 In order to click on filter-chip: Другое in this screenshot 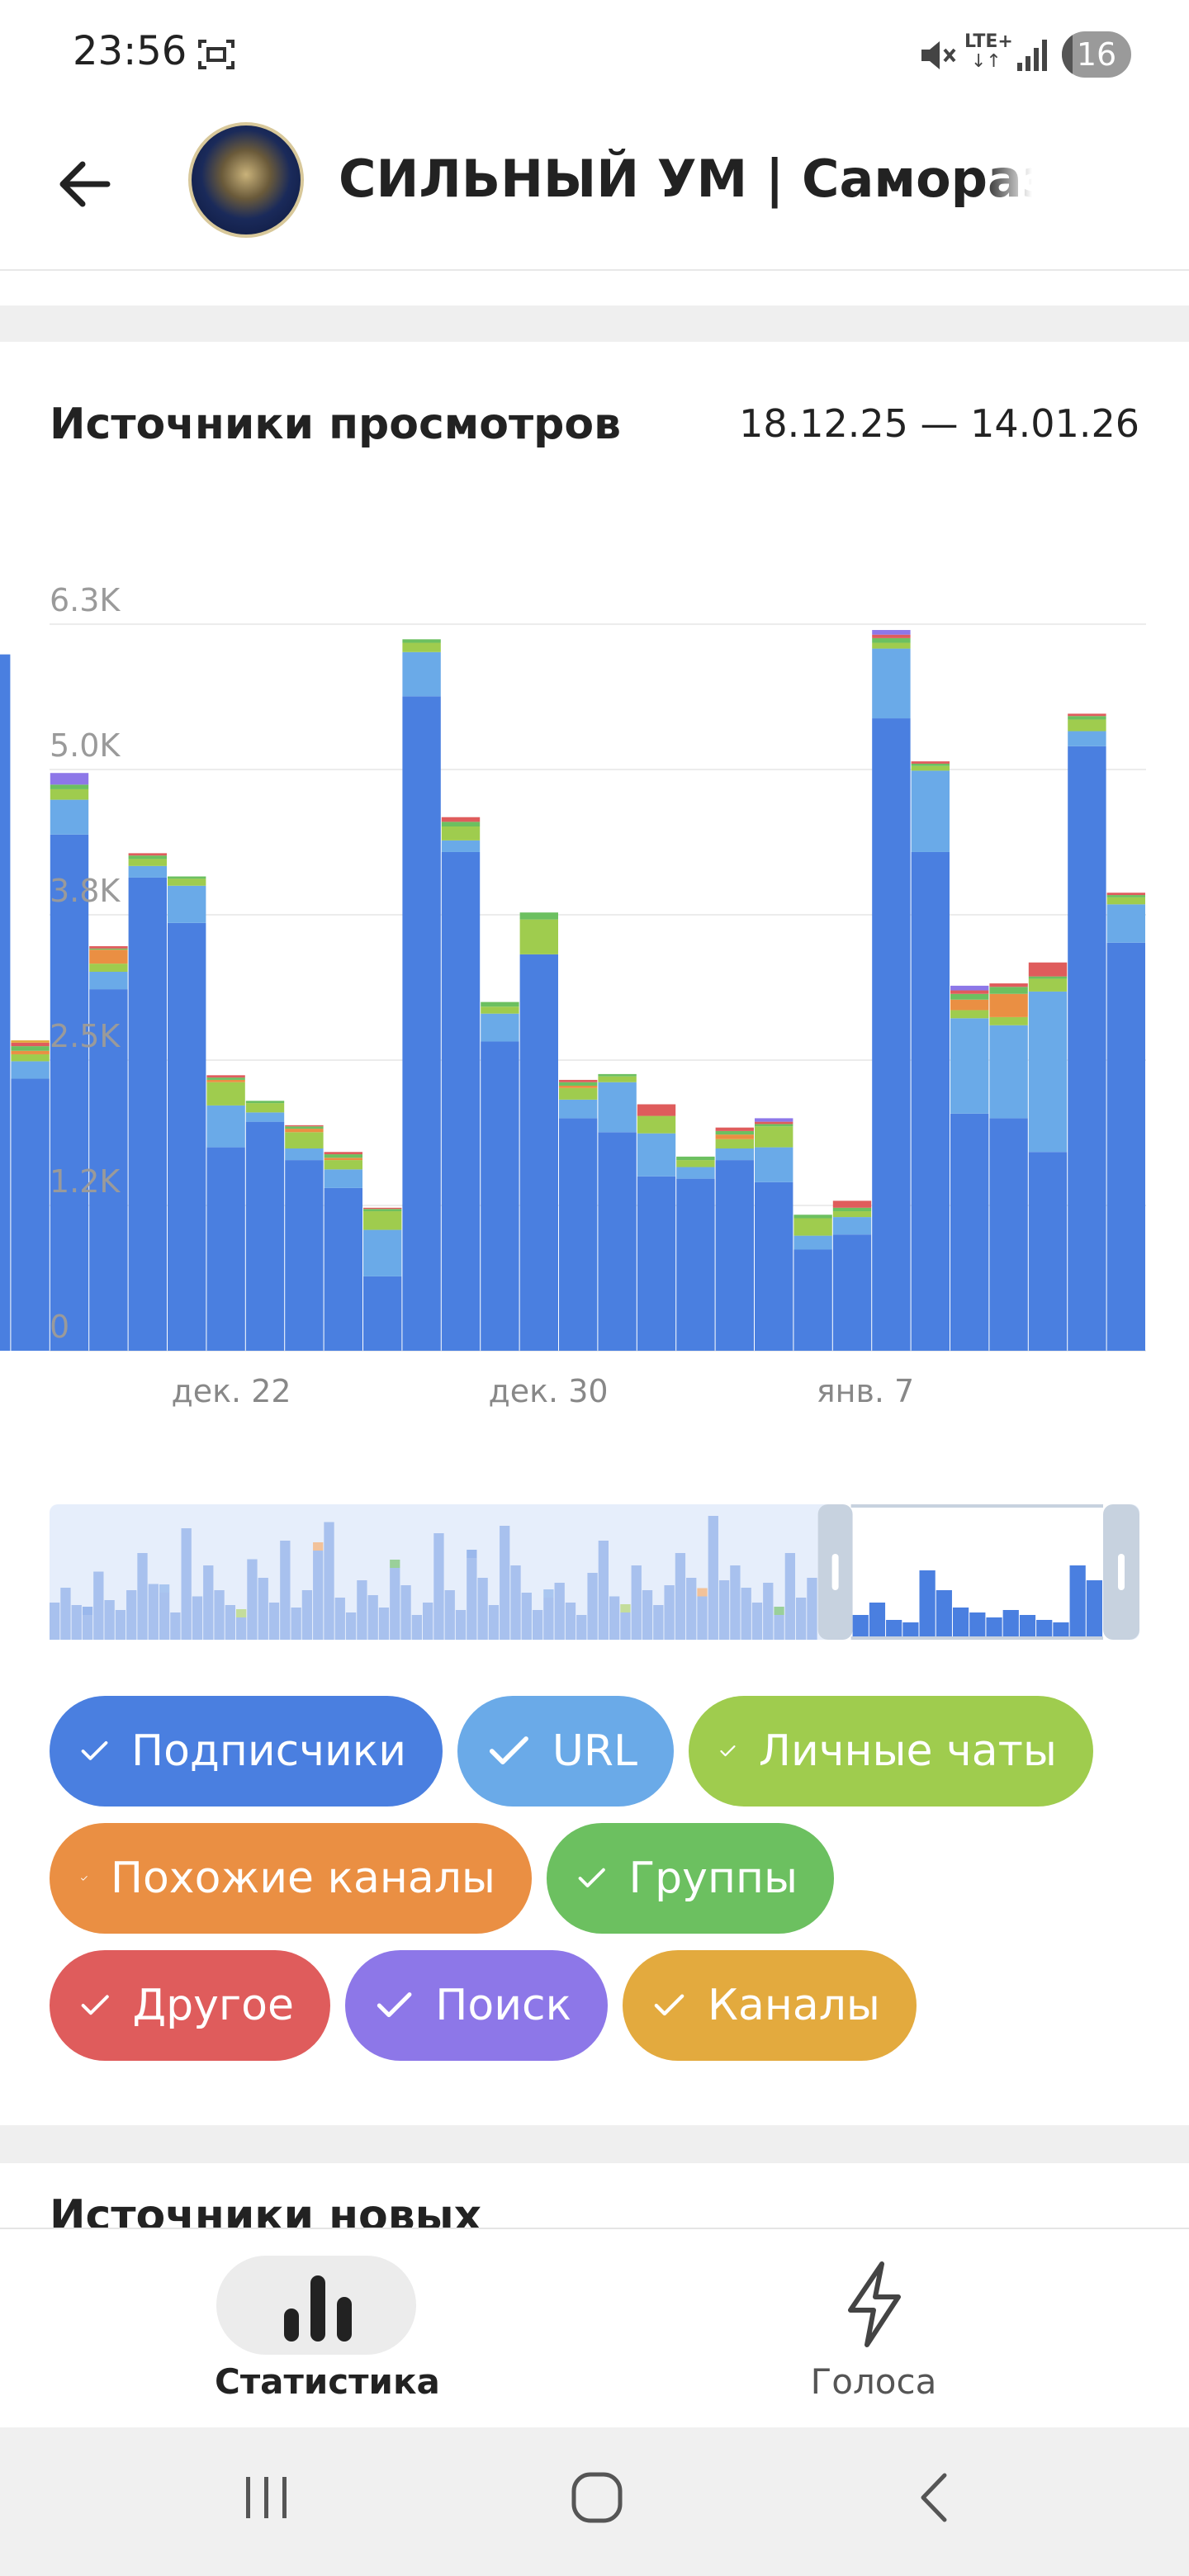, I will do `click(190, 2005)`.